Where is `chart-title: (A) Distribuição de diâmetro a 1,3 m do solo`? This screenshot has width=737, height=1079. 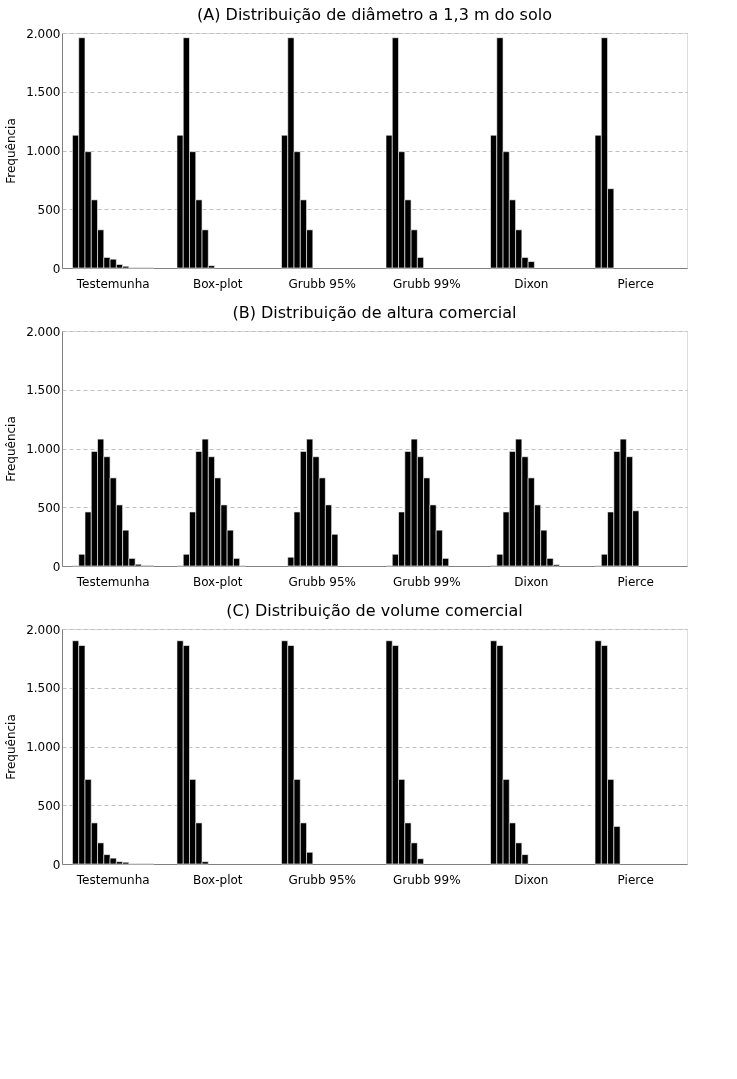
chart-title: (A) Distribuição de diâmetro a 1,3 m do solo is located at coordinates (374, 14).